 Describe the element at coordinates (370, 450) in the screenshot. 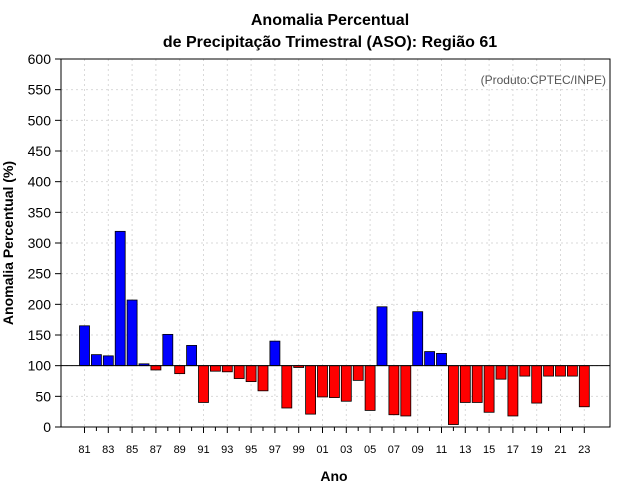

I see `x-tick-label: 05` at that location.